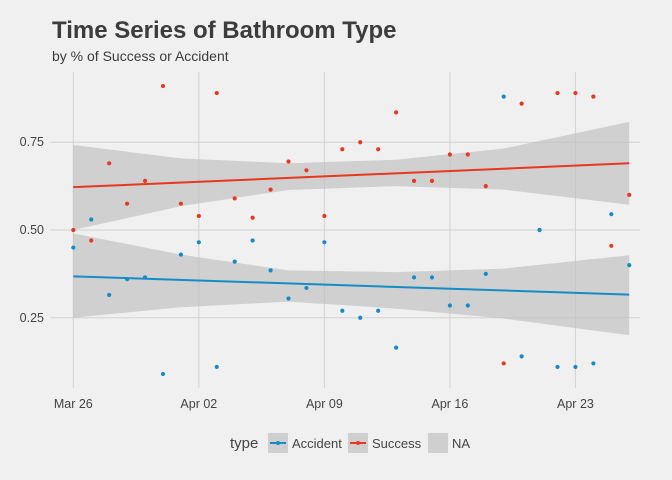 The width and height of the screenshot is (672, 480). Describe the element at coordinates (244, 443) in the screenshot. I see `legend-title: type` at that location.